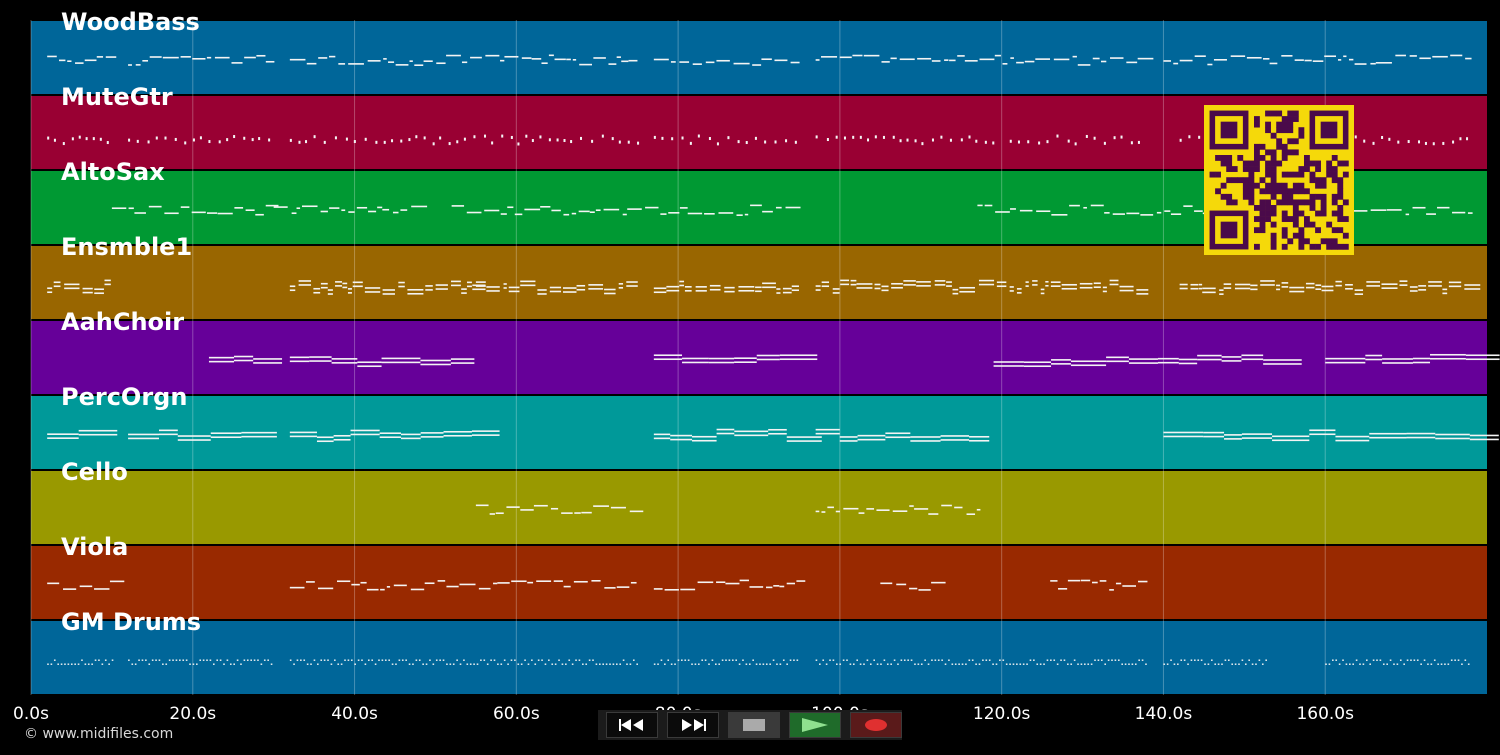 The height and width of the screenshot is (755, 1500). I want to click on fast-forward-button, so click(693, 725).